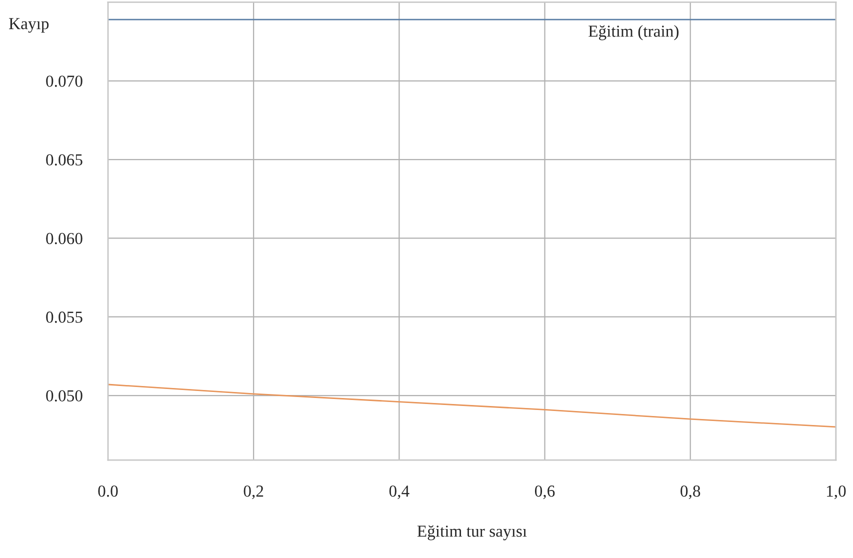  I want to click on x-tick-label: 0,4, so click(399, 492).